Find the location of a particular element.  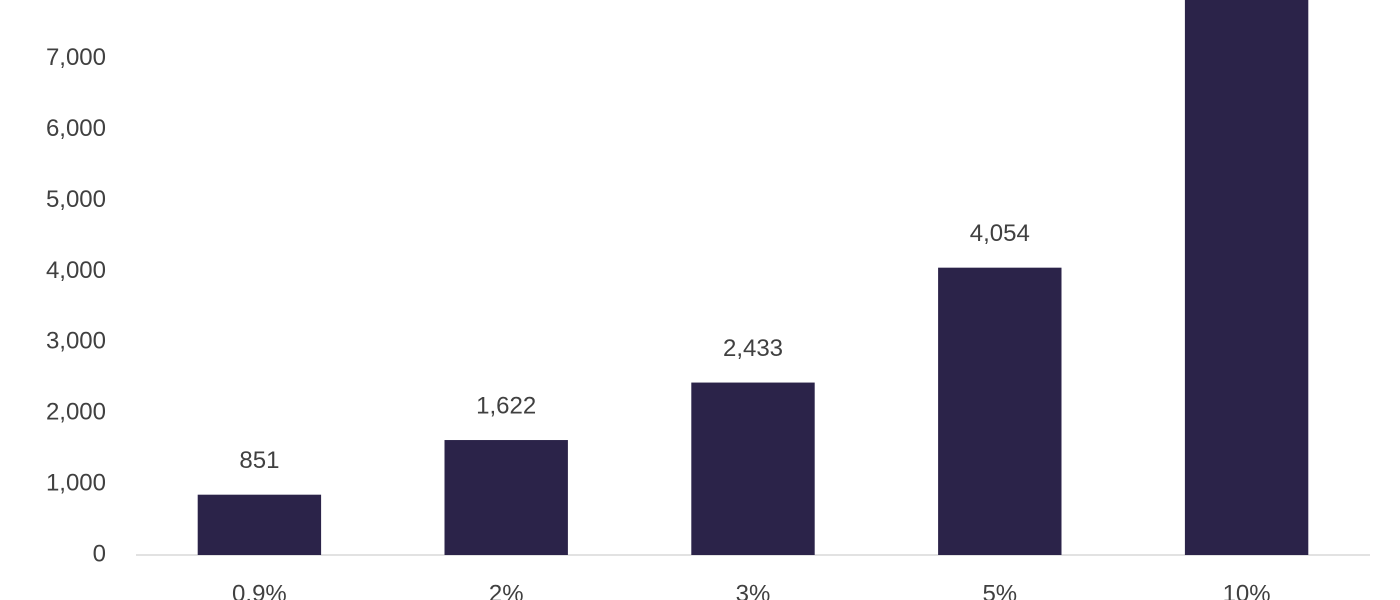

x-tick-label: 10% is located at coordinates (1247, 590).